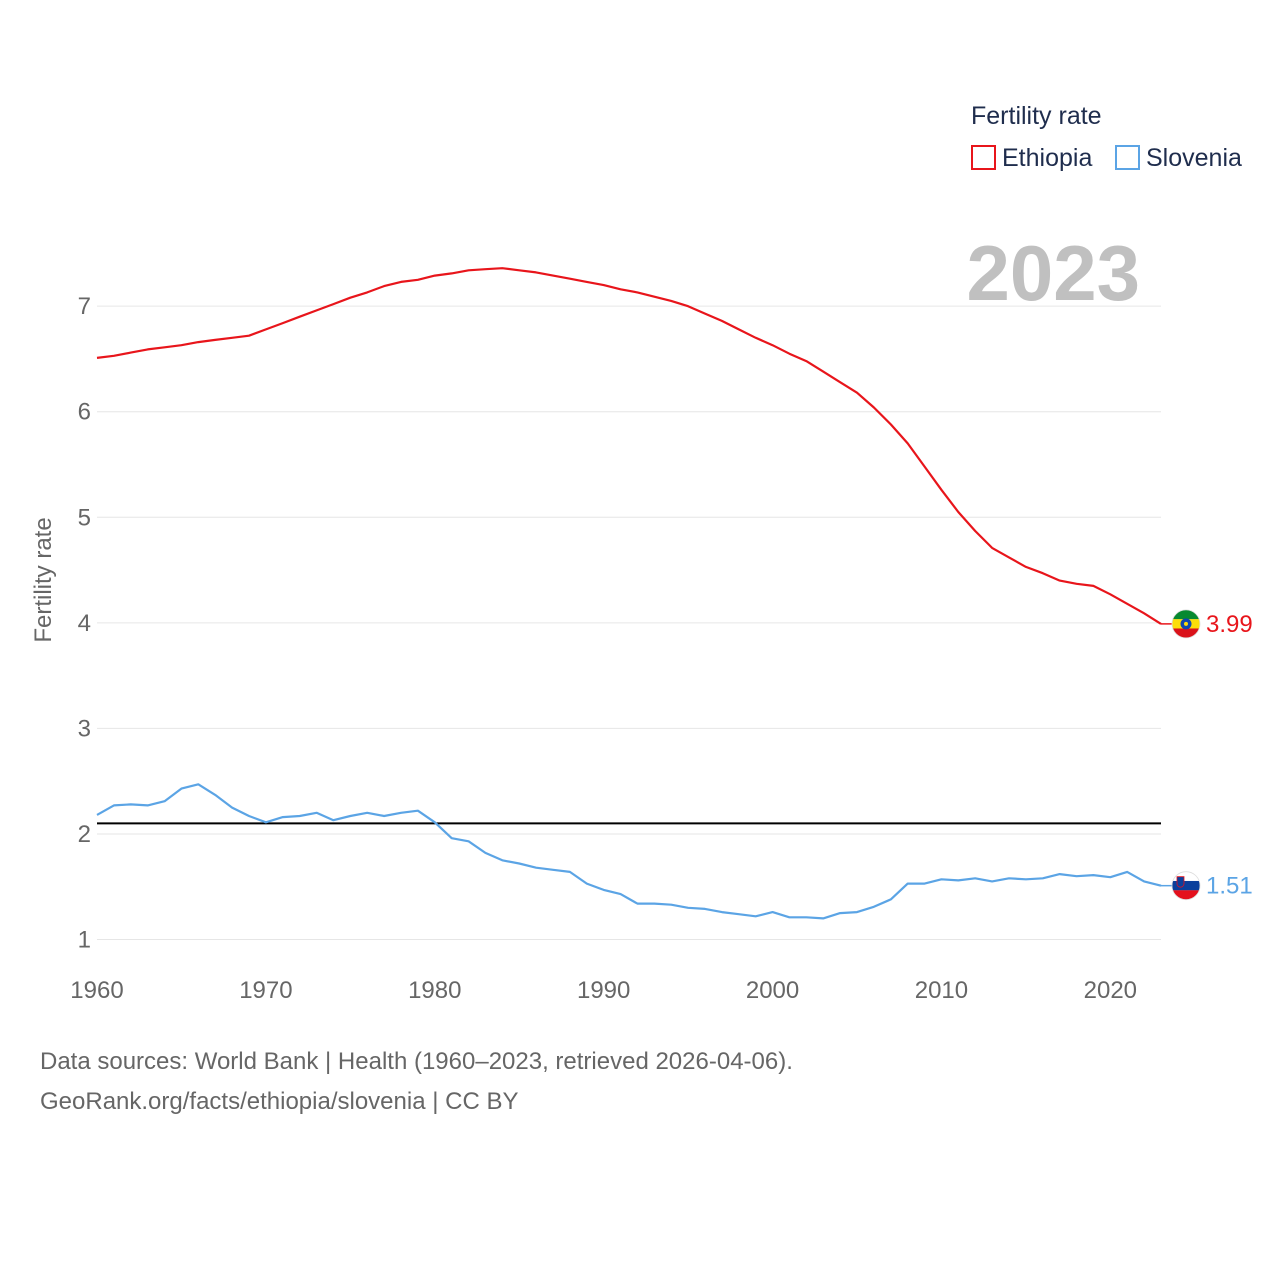 Image resolution: width=1280 pixels, height=1280 pixels. Describe the element at coordinates (84, 834) in the screenshot. I see `y-tick-label-2: 2` at that location.